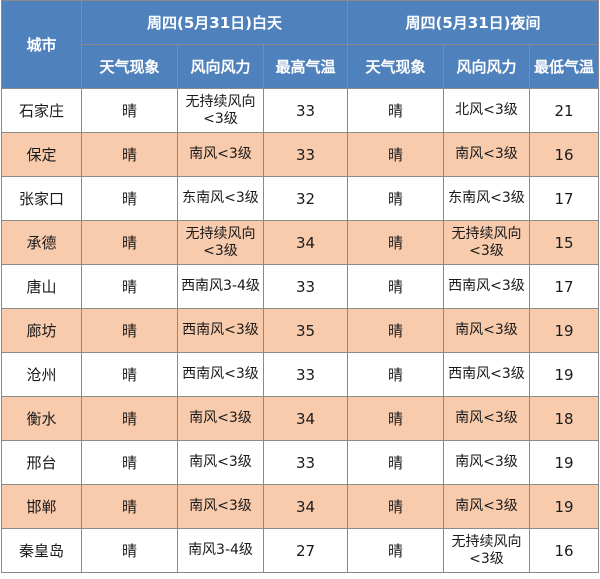 This screenshot has height=579, width=600. What do you see at coordinates (564, 110) in the screenshot?
I see `low-temp-cell: 21` at bounding box center [564, 110].